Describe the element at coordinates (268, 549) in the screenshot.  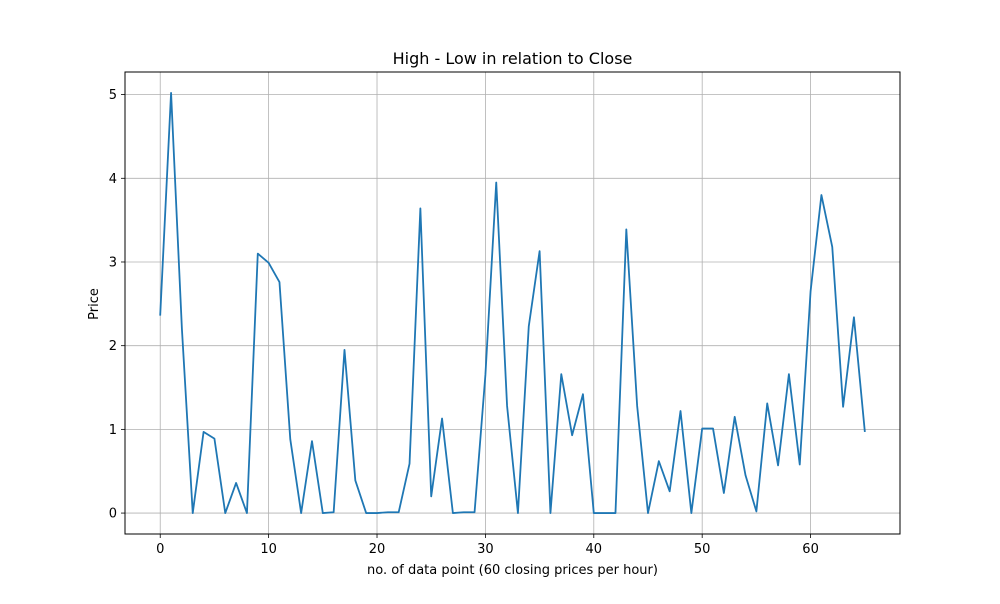
I see `x-tick-label: 10` at that location.